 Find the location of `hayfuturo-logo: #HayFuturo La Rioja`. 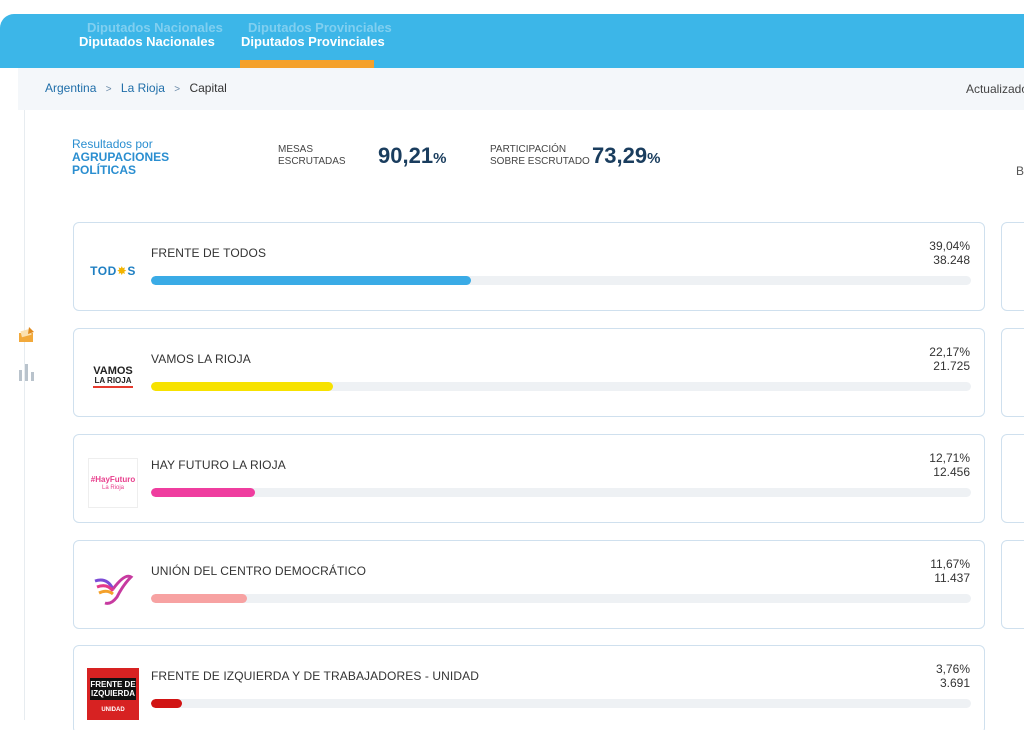

hayfuturo-logo: #HayFuturo La Rioja is located at coordinates (113, 483).